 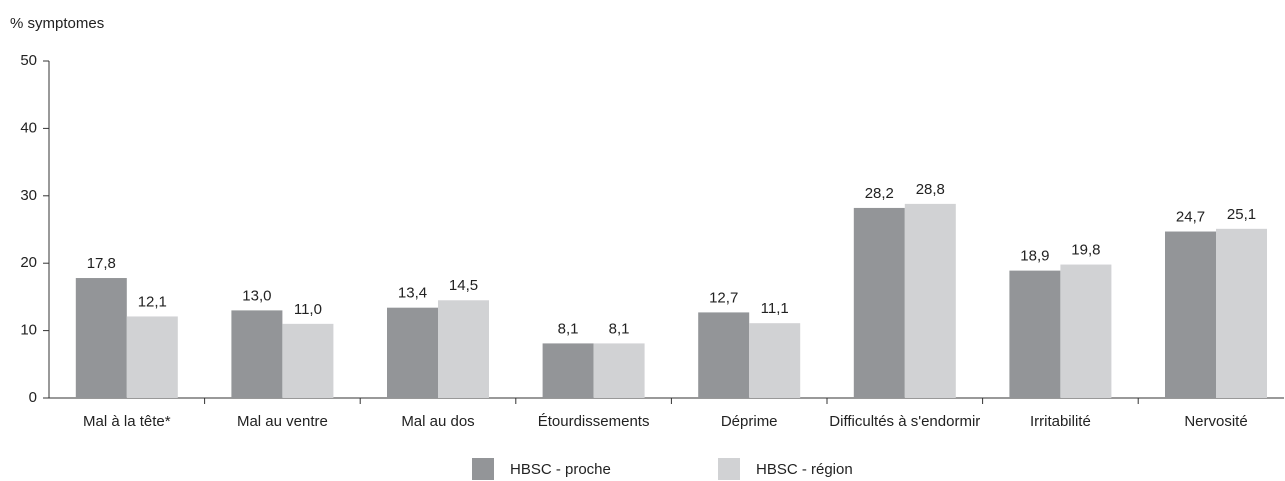 I want to click on y-tick-label: 50, so click(x=28, y=60).